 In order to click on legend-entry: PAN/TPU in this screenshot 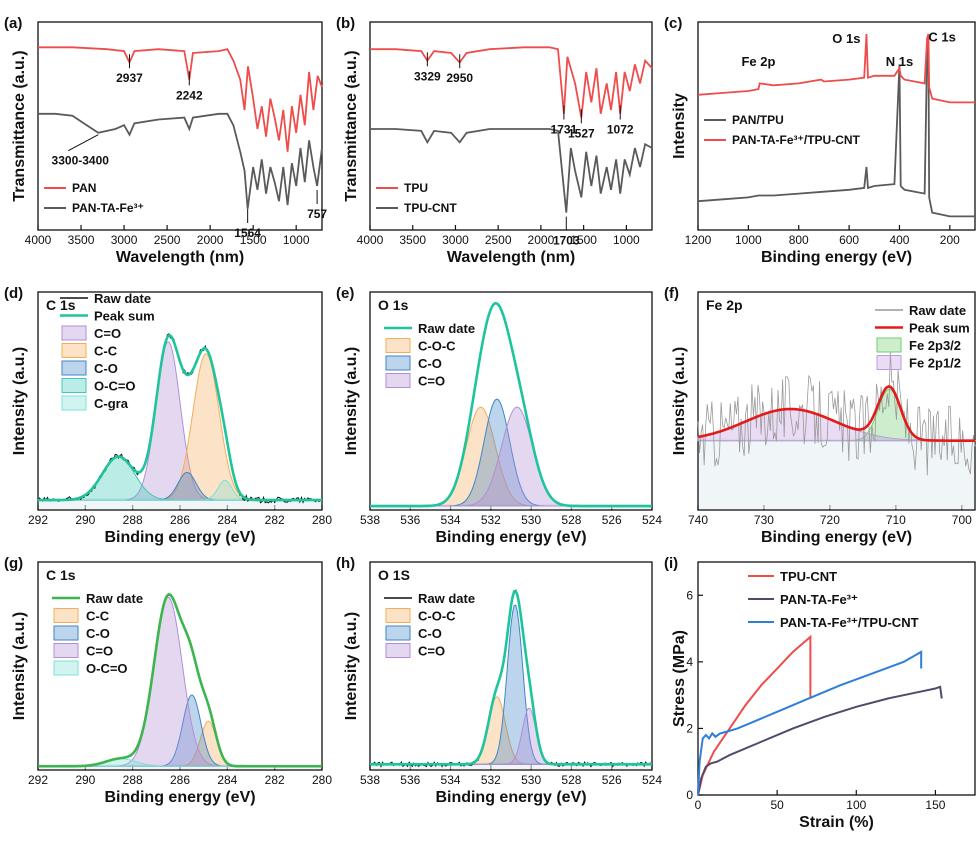, I will do `click(758, 120)`.